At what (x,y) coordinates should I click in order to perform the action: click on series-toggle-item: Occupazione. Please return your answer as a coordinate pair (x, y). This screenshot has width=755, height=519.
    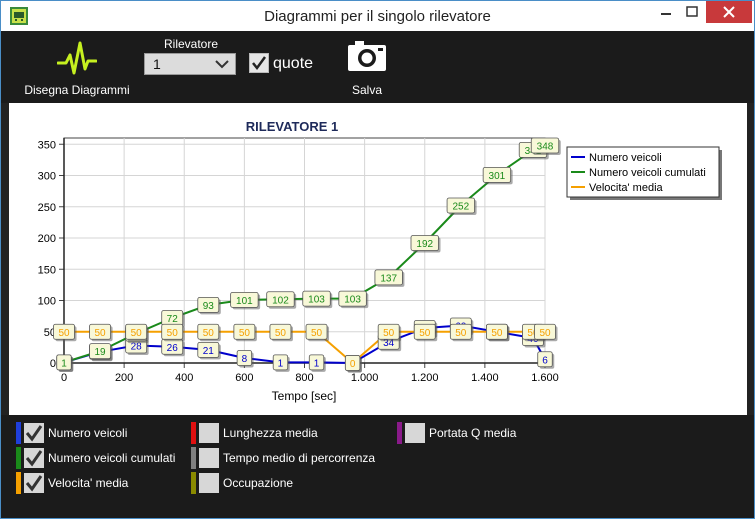
    Looking at the image, I should click on (286, 483).